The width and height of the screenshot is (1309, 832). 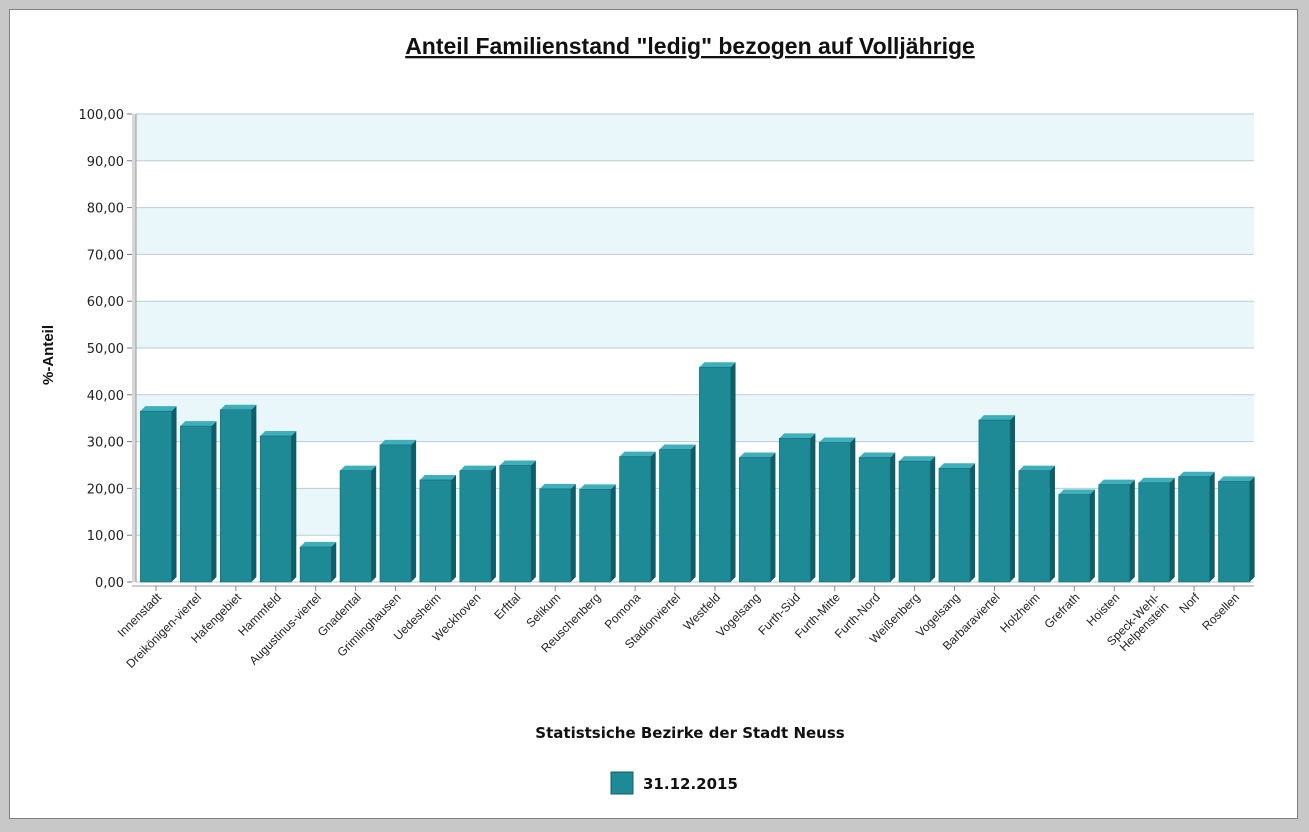 I want to click on x-tick-label-line: Holzheim, so click(x=1019, y=612).